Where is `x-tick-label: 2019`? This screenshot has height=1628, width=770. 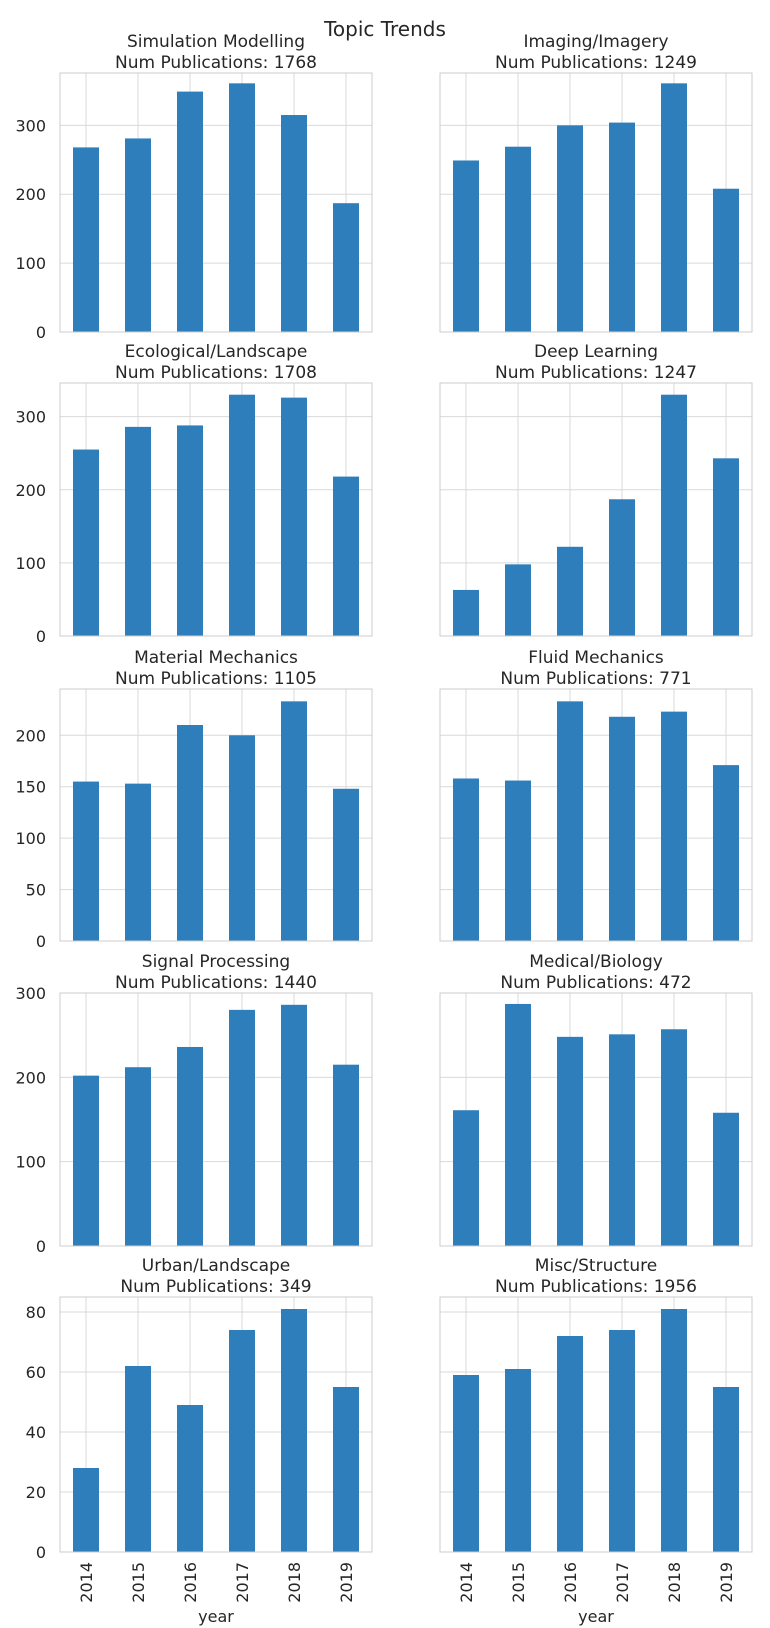
x-tick-label: 2019 is located at coordinates (346, 1582).